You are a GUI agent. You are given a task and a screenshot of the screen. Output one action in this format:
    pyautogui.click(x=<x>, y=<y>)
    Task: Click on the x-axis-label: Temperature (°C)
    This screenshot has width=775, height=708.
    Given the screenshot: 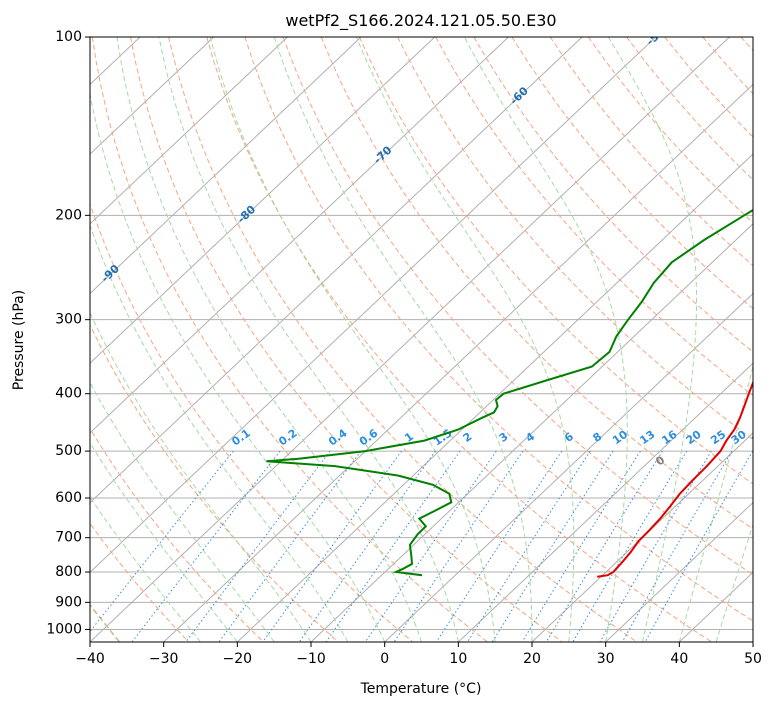 What is the action you would take?
    pyautogui.click(x=421, y=689)
    